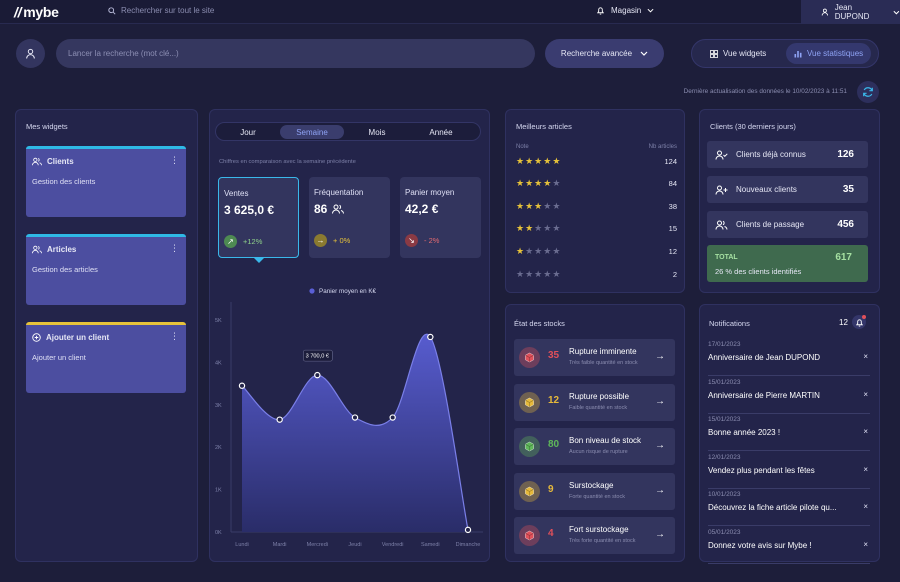  I want to click on site-search: Rechercher sur tout le site, so click(161, 10).